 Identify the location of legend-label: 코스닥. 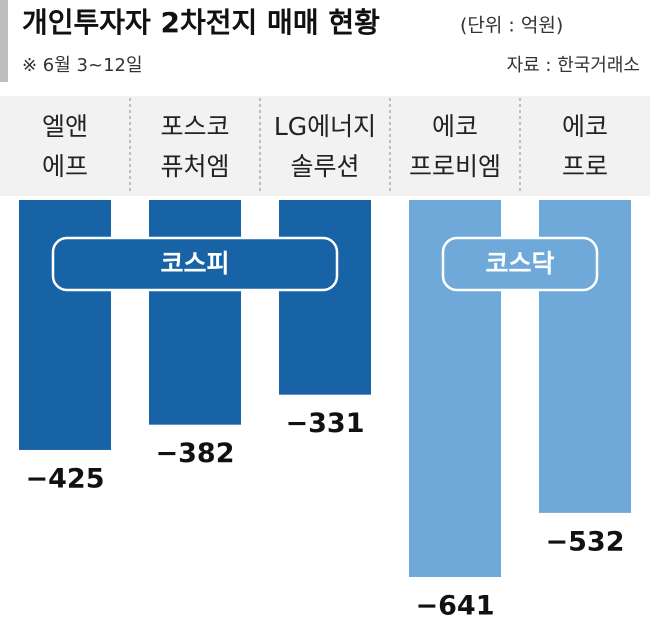
(519, 263).